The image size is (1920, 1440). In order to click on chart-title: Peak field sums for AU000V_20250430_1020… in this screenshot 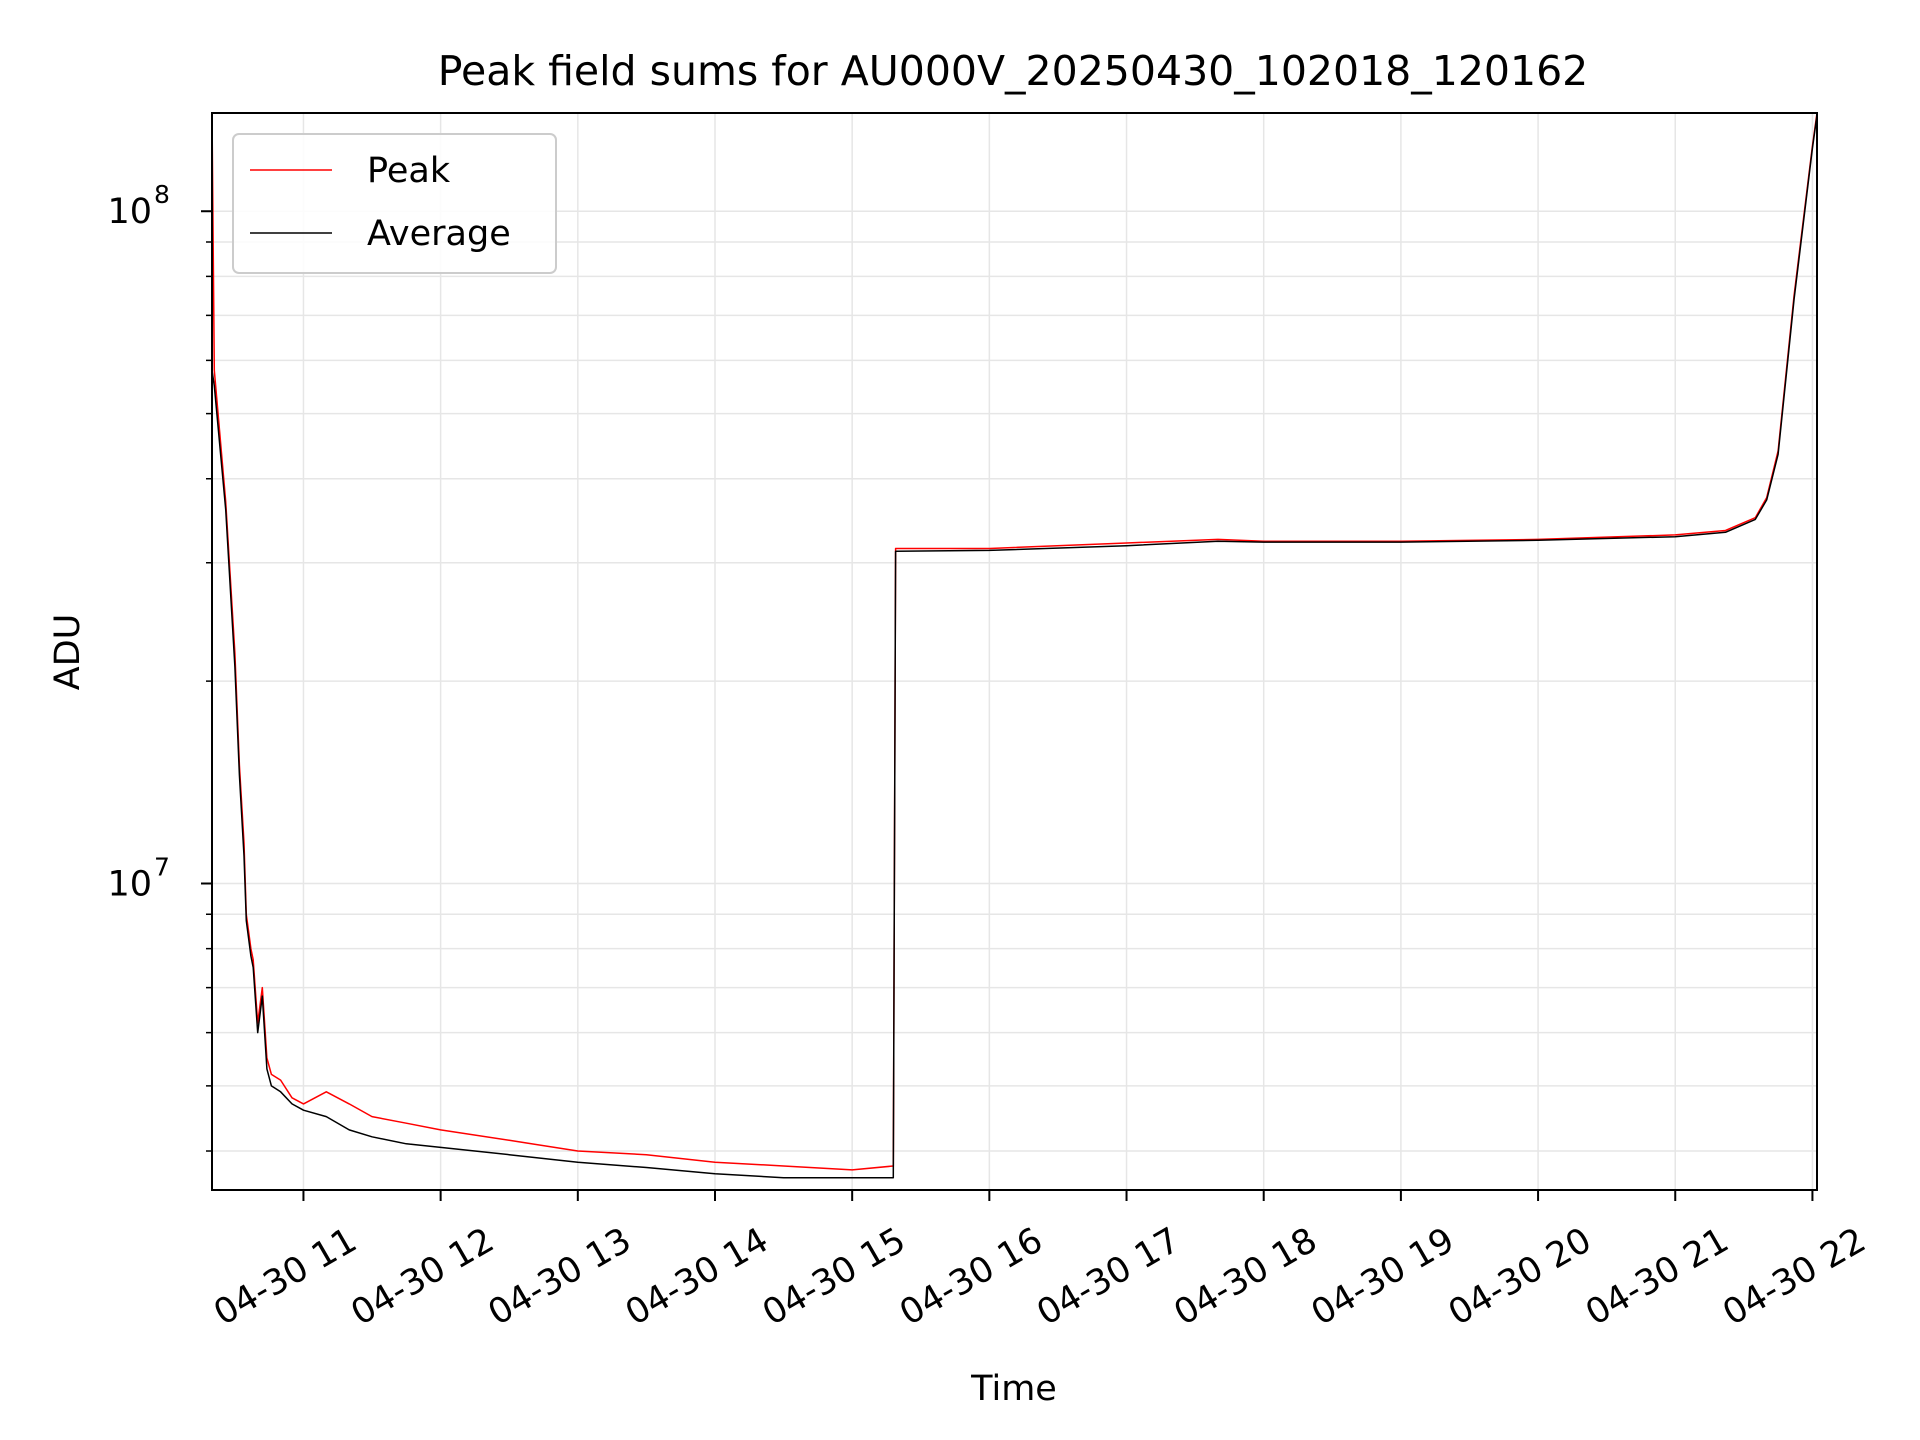, I will do `click(1013, 71)`.